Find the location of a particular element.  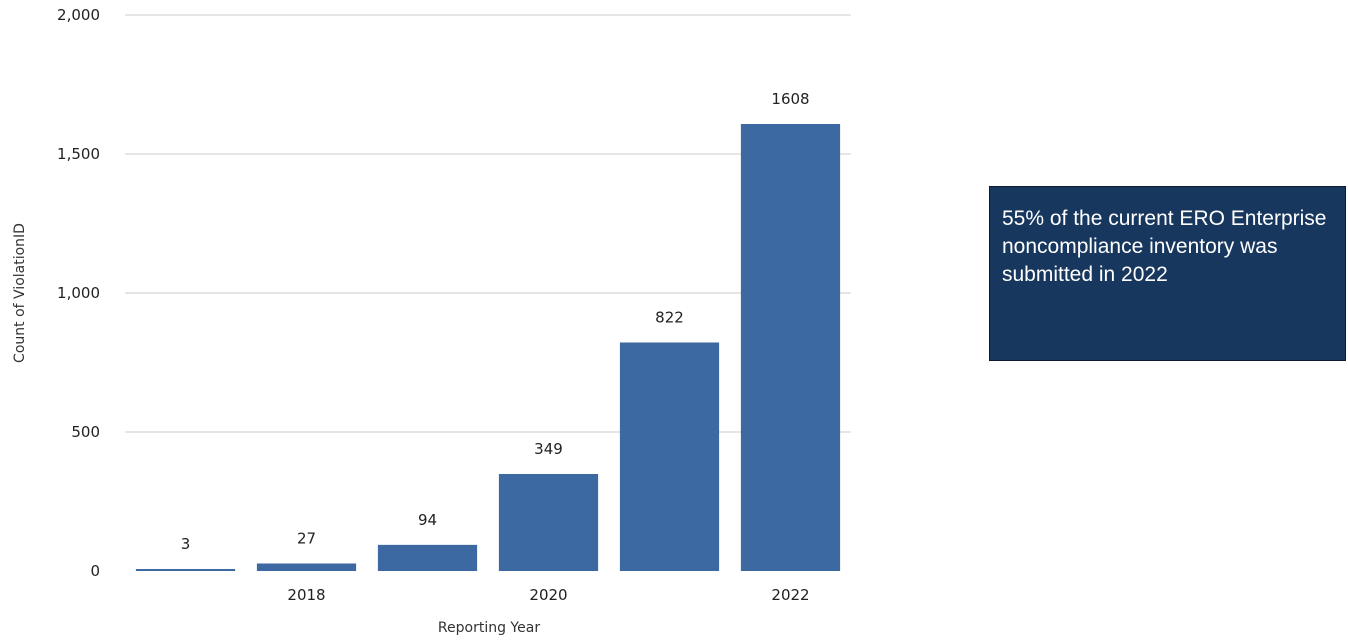

y-tick-label: 1,500 is located at coordinates (78, 154).